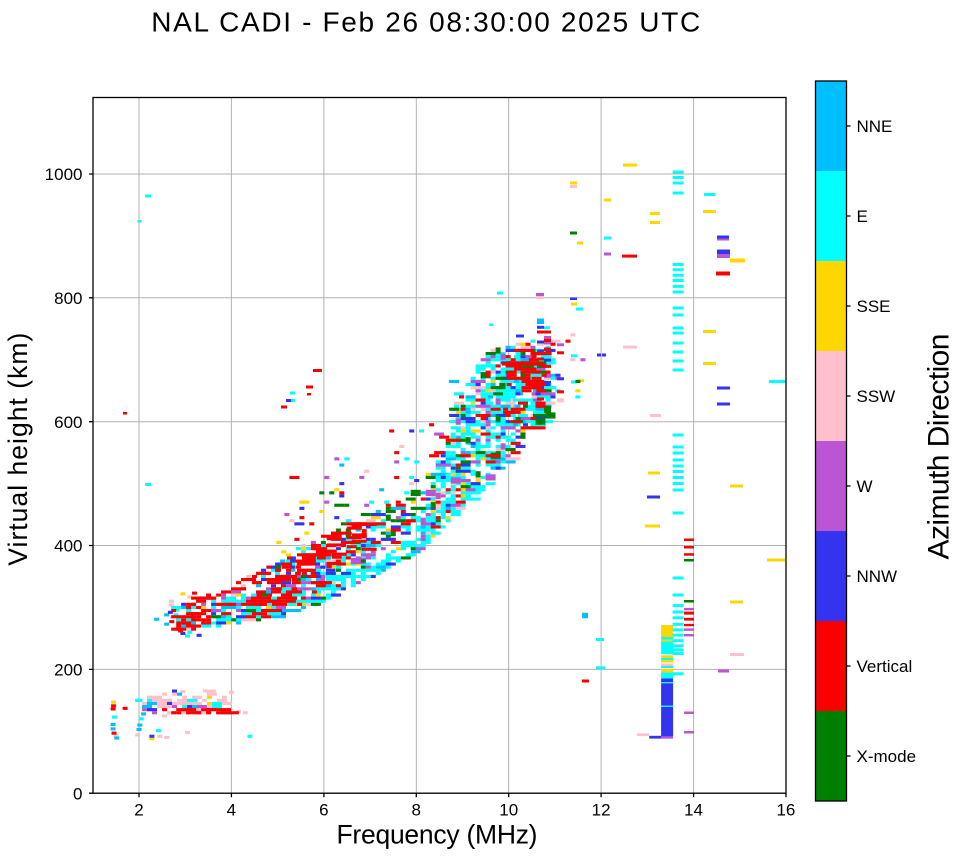 This screenshot has width=958, height=862. Describe the element at coordinates (138, 810) in the screenshot. I see `svg-text: 2` at that location.